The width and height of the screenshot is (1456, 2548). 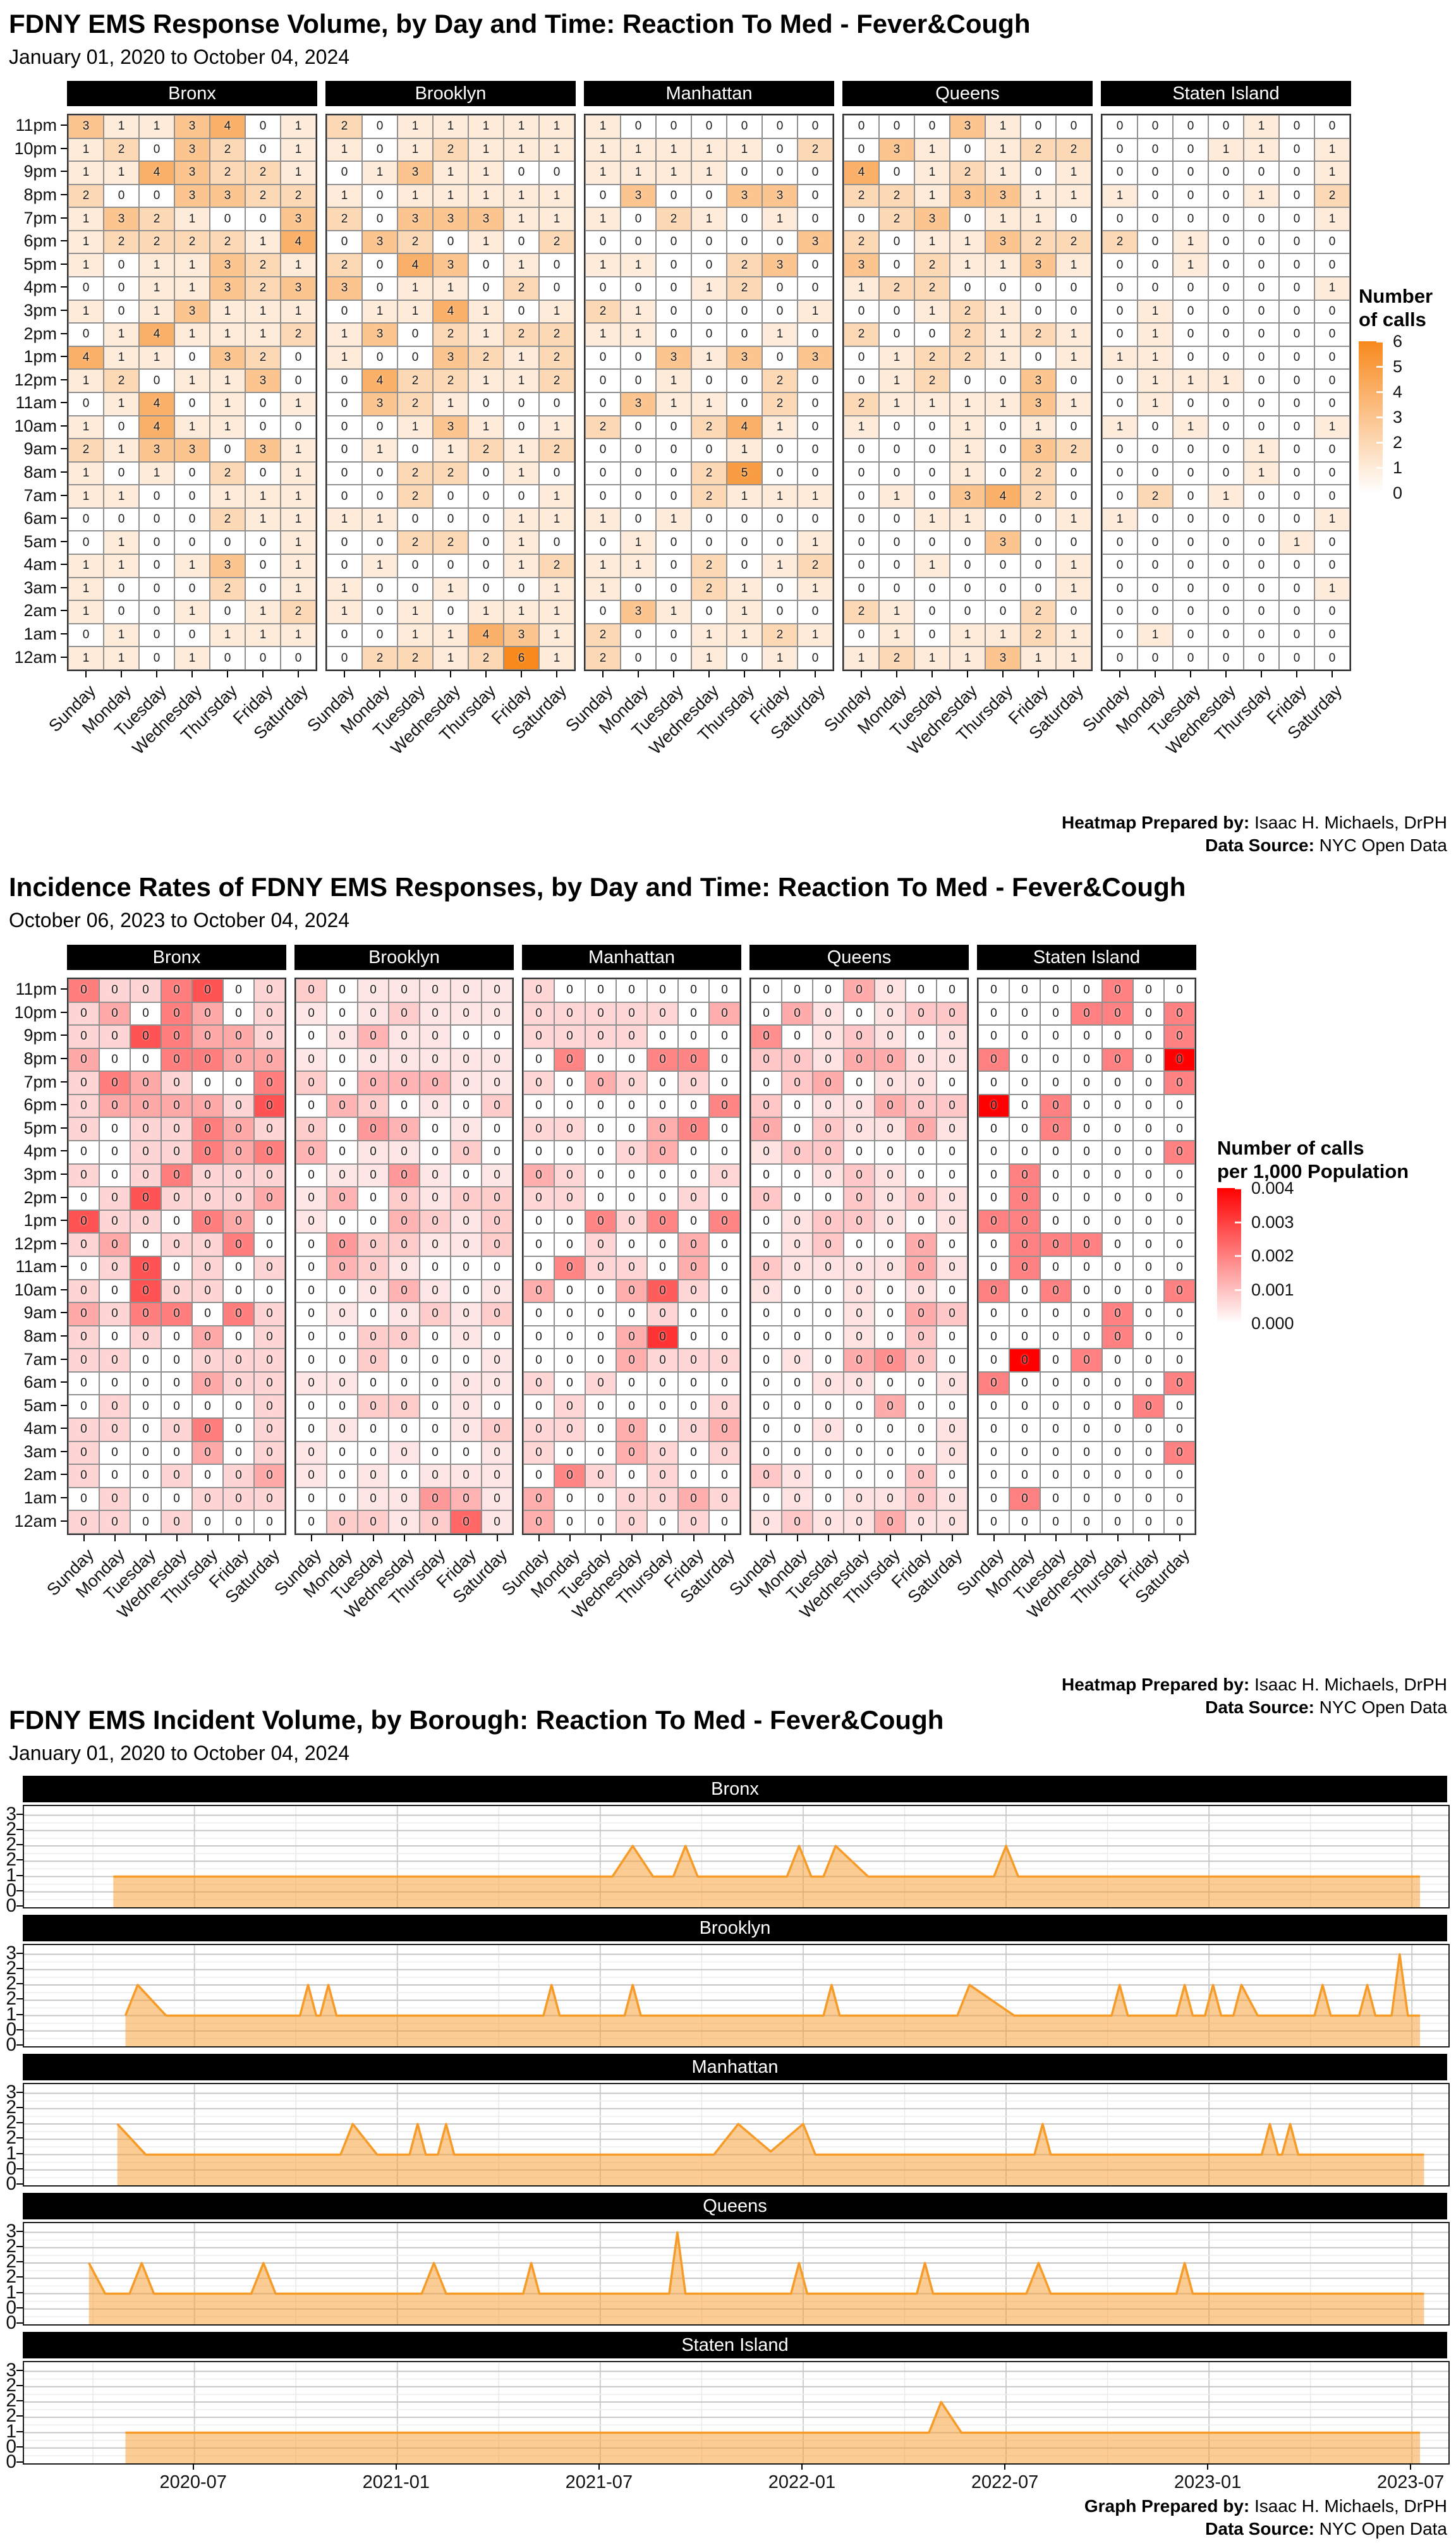 What do you see at coordinates (736, 2413) in the screenshot?
I see `timeseries-panel-plot` at bounding box center [736, 2413].